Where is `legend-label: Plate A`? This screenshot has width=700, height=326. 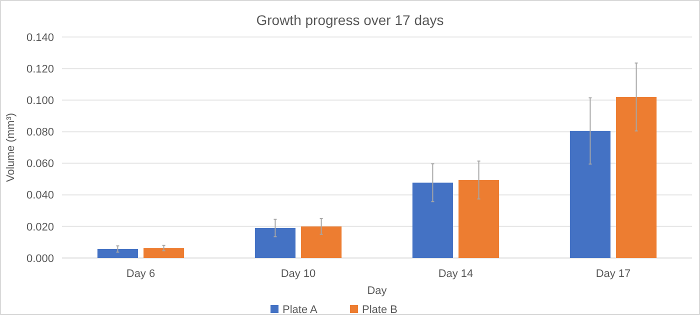
legend-label: Plate A is located at coordinates (300, 310).